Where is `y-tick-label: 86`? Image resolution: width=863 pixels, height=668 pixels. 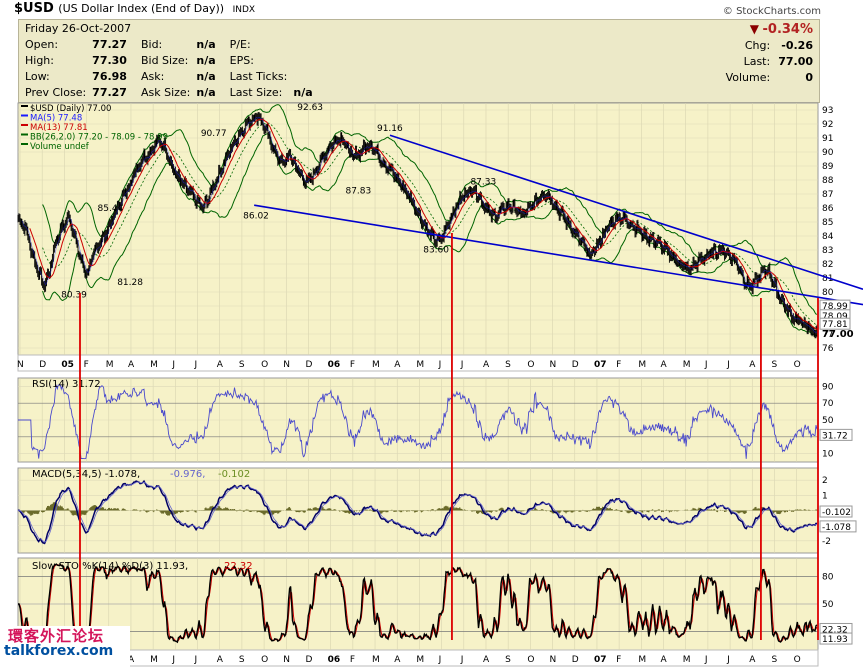 y-tick-label: 86 is located at coordinates (828, 209).